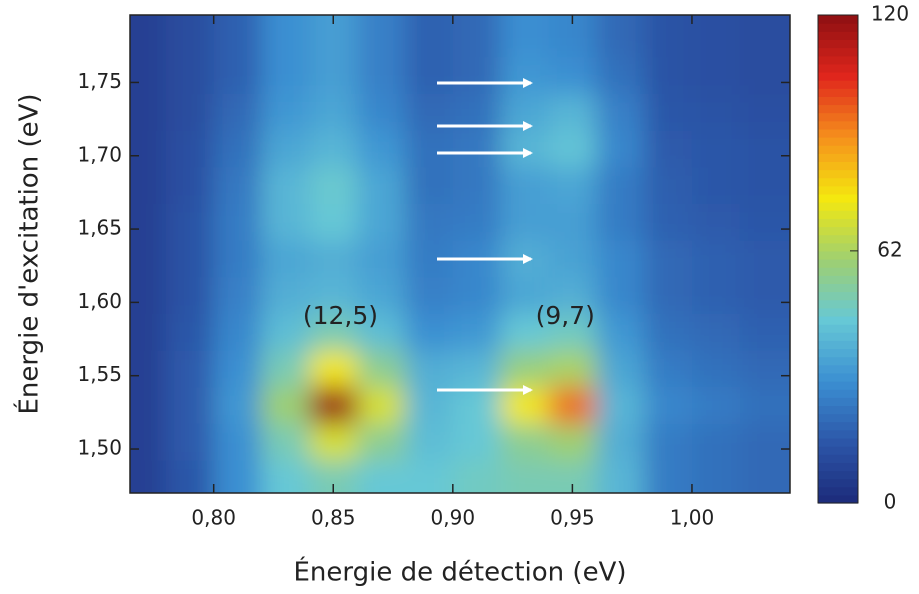 The width and height of the screenshot is (919, 594). Describe the element at coordinates (333, 518) in the screenshot. I see `x-tick-label: 0,85` at that location.